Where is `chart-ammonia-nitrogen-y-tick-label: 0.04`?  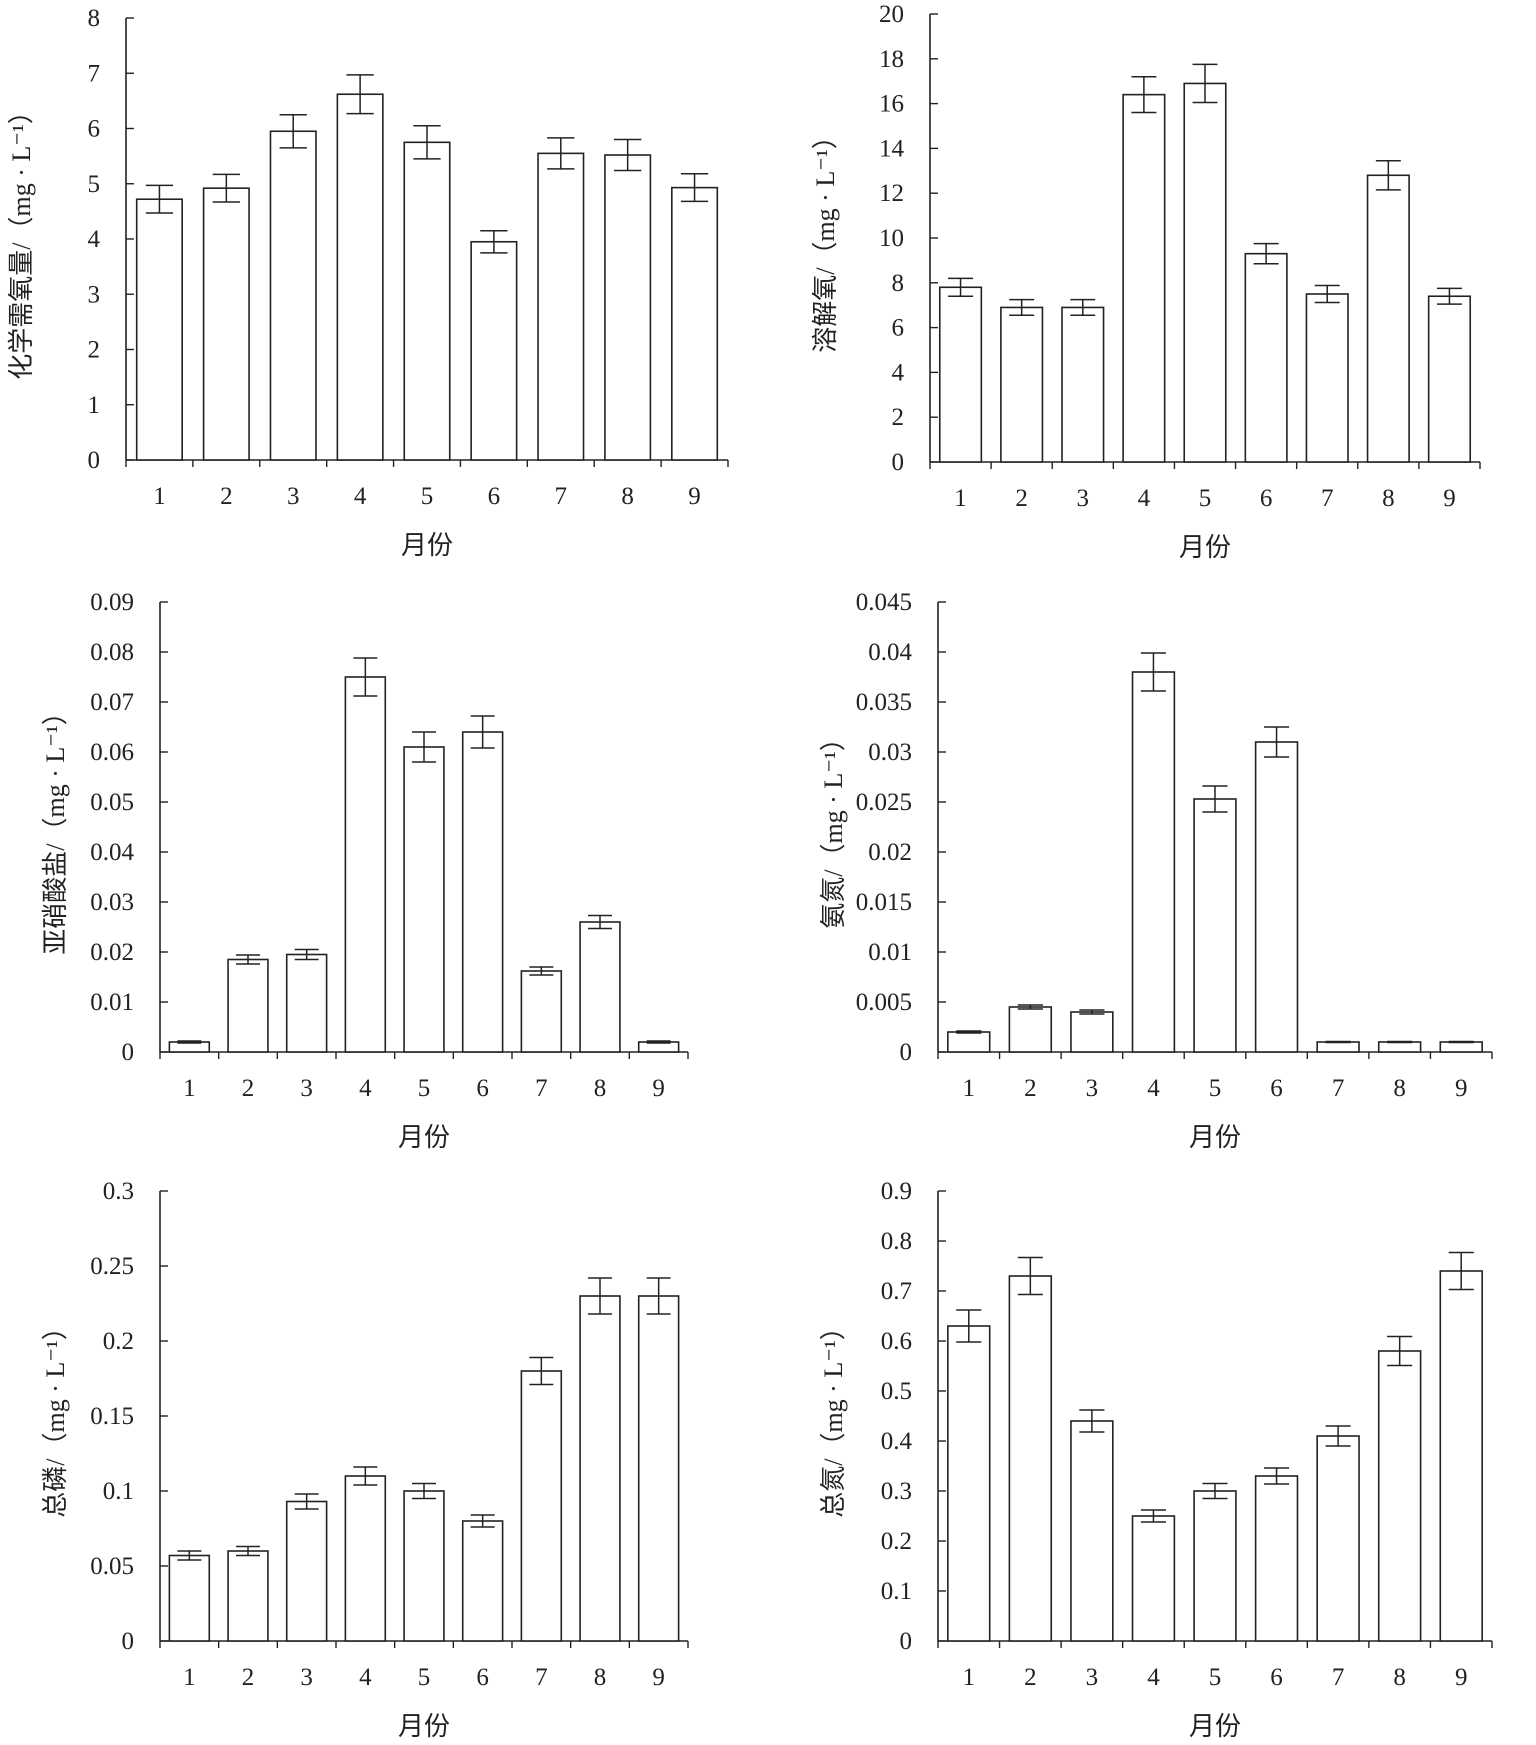 chart-ammonia-nitrogen-y-tick-label: 0.04 is located at coordinates (890, 652).